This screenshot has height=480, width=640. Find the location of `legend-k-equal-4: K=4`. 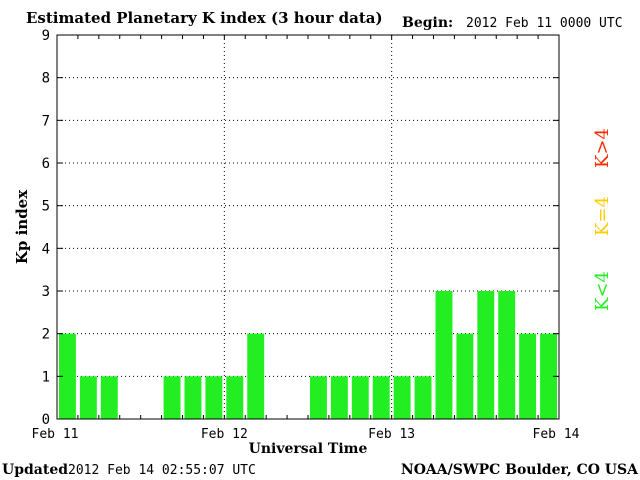

legend-k-equal-4: K=4 is located at coordinates (602, 216).